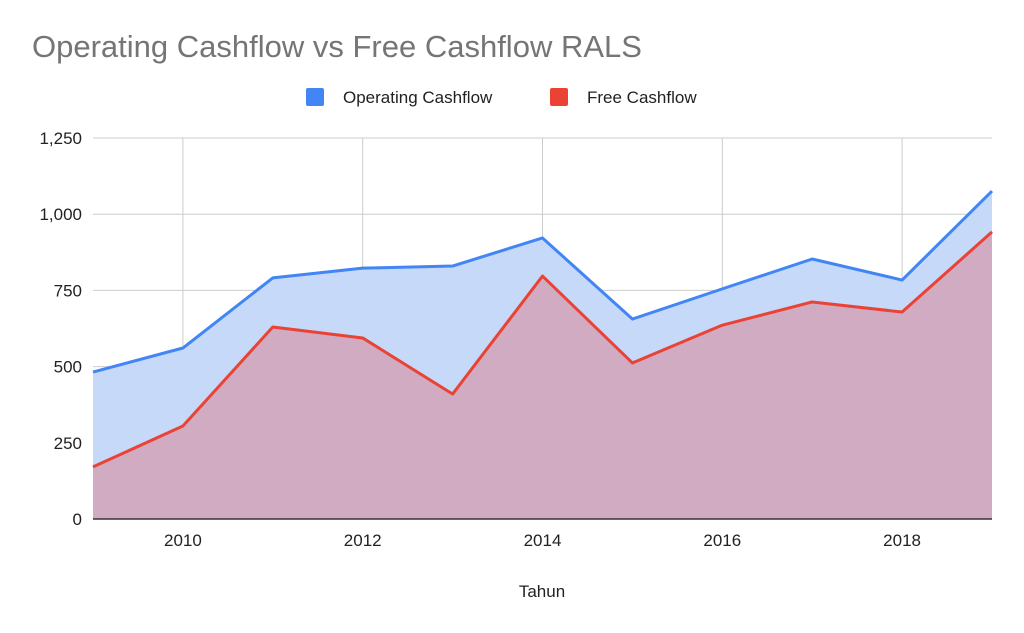 The height and width of the screenshot is (633, 1024). Describe the element at coordinates (902, 540) in the screenshot. I see `x-tick-label: 2018` at that location.